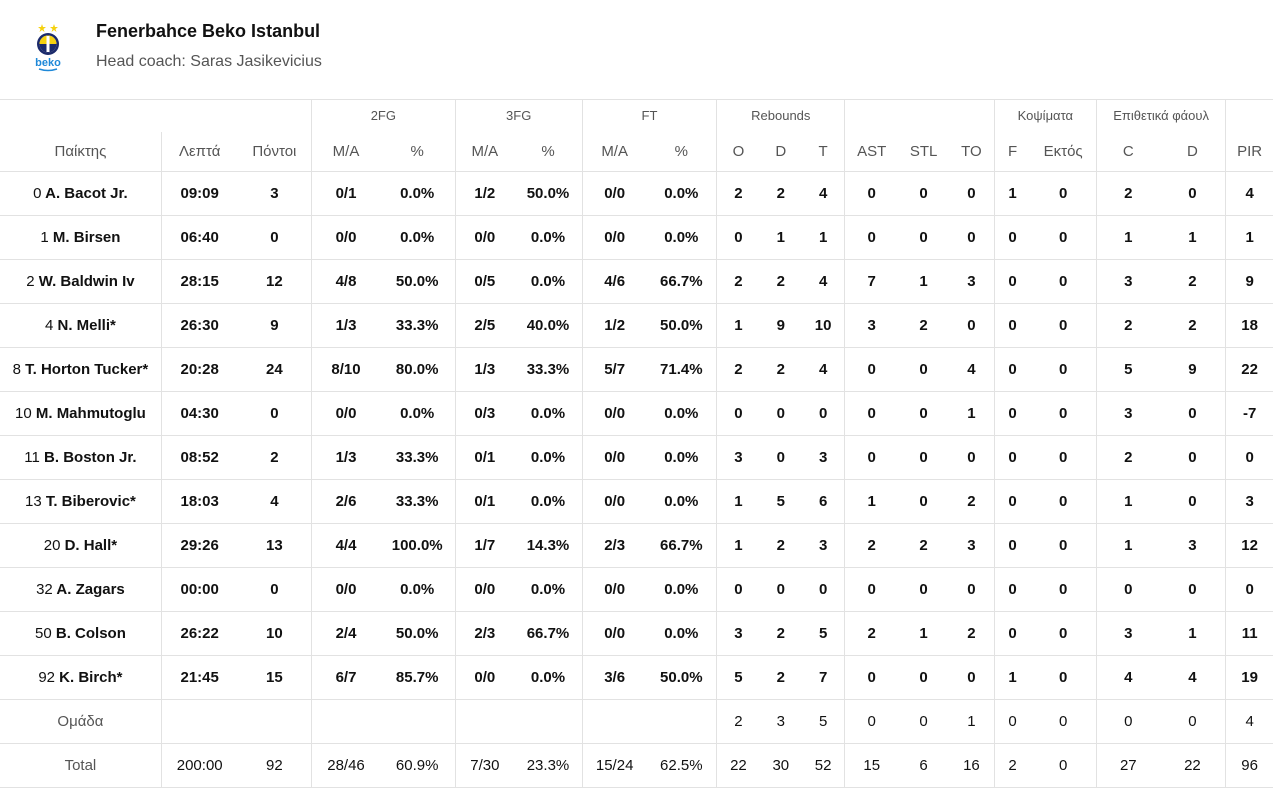 Image resolution: width=1273 pixels, height=793 pixels. Describe the element at coordinates (274, 765) in the screenshot. I see `total-points: 92` at that location.